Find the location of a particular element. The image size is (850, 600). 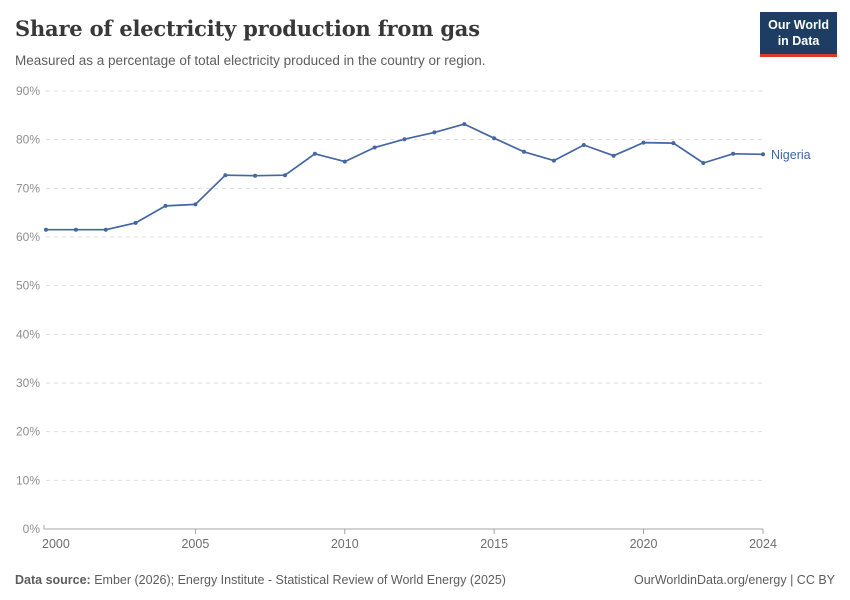

y-axis-label: 0% is located at coordinates (32, 529).